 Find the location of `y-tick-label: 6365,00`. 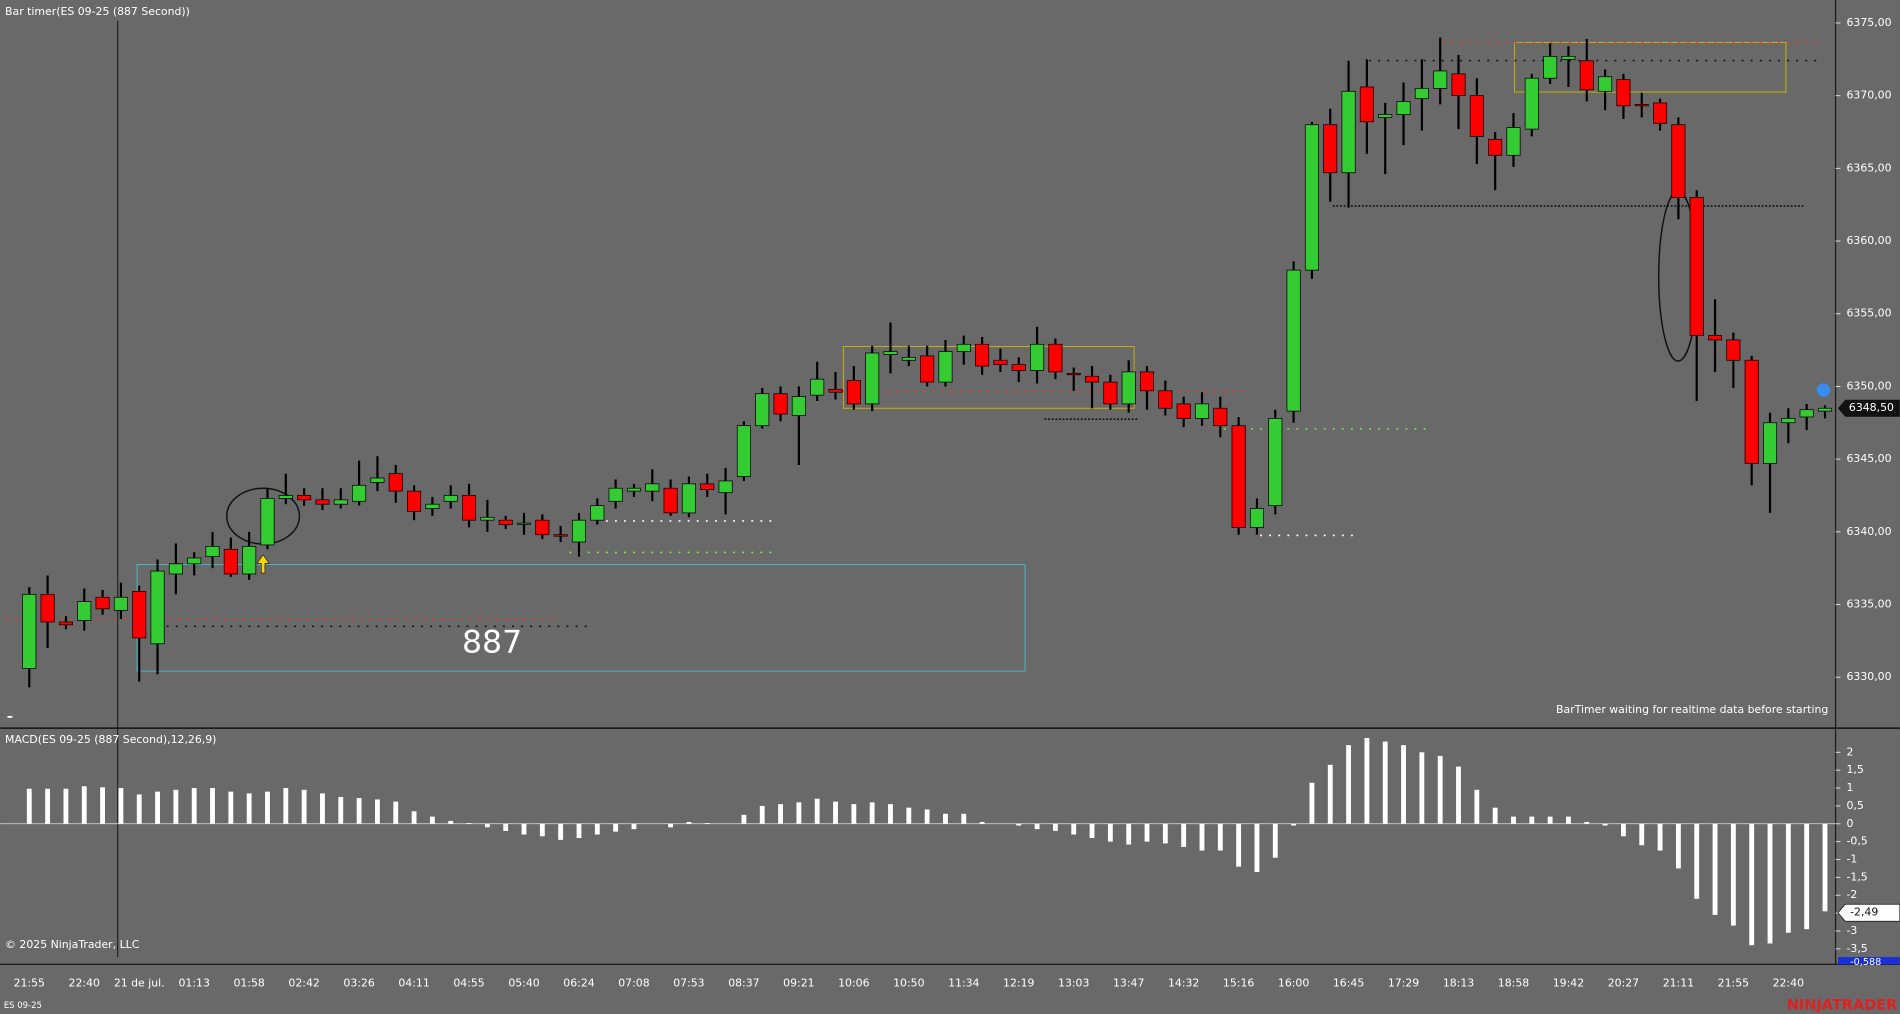

y-tick-label: 6365,00 is located at coordinates (1868, 167).